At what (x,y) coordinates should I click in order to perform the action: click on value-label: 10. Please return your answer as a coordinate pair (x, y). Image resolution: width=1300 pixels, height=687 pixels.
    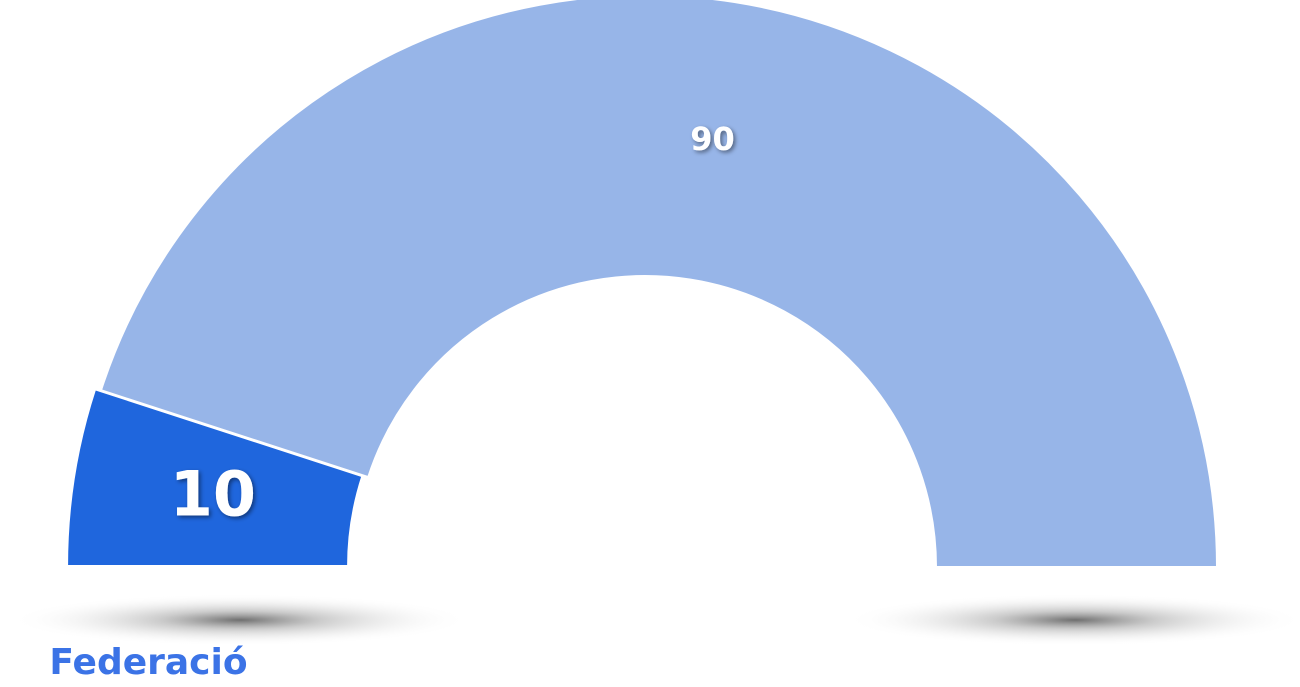
    Looking at the image, I should click on (213, 494).